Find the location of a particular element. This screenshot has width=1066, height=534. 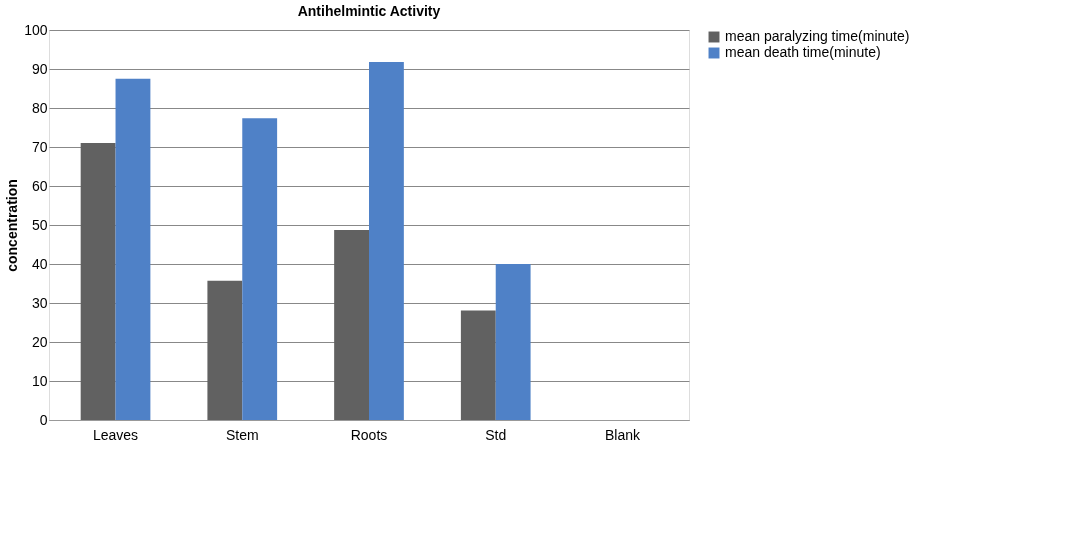

y-tick-label: 10 is located at coordinates (39, 380).